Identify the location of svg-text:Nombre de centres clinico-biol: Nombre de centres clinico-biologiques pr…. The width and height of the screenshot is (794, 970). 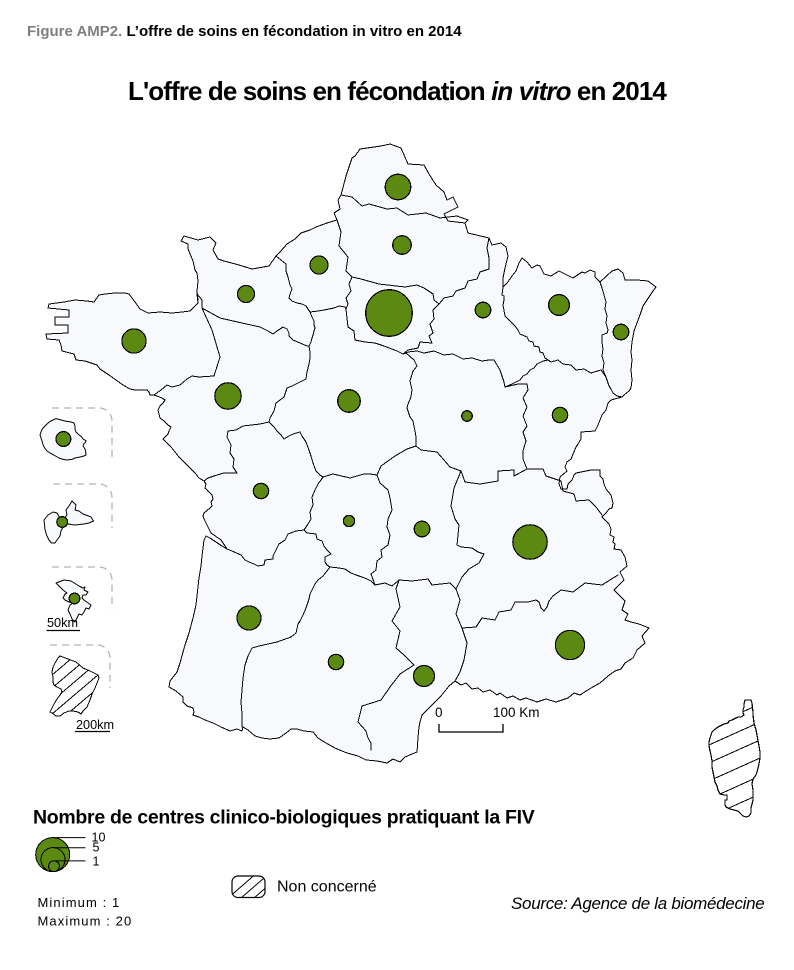
(284, 818).